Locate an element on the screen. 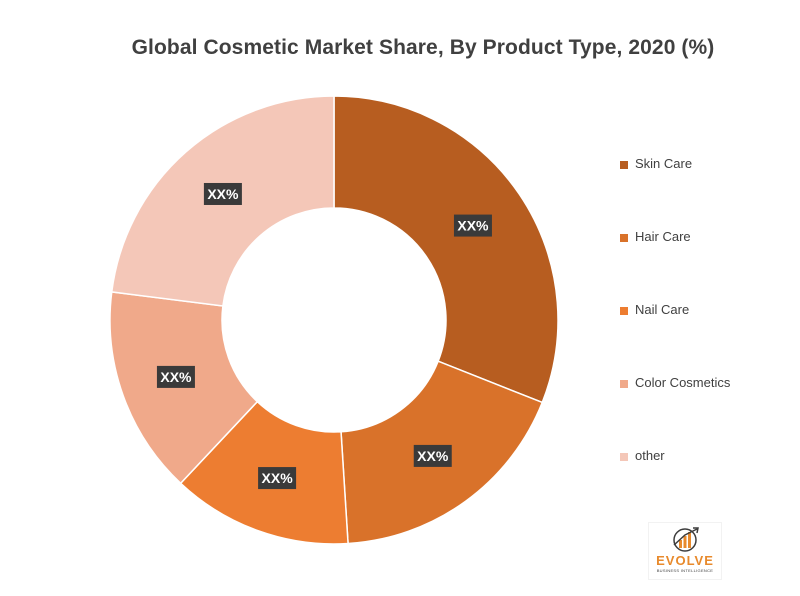 The height and width of the screenshot is (596, 800). legend-item-color-cosmetics: Color Cosmetics is located at coordinates (675, 411).